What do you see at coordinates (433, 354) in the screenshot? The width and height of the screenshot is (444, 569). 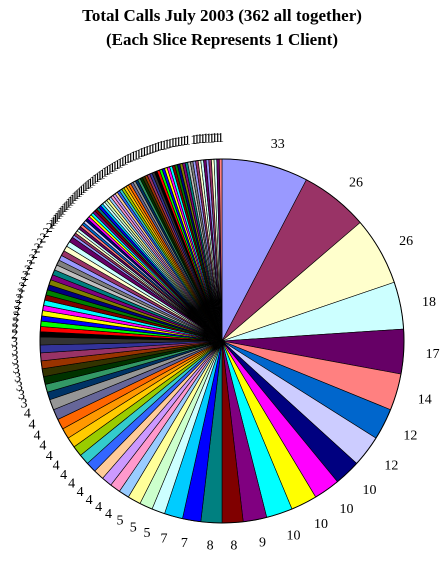 I see `slice-value-label: 17` at bounding box center [433, 354].